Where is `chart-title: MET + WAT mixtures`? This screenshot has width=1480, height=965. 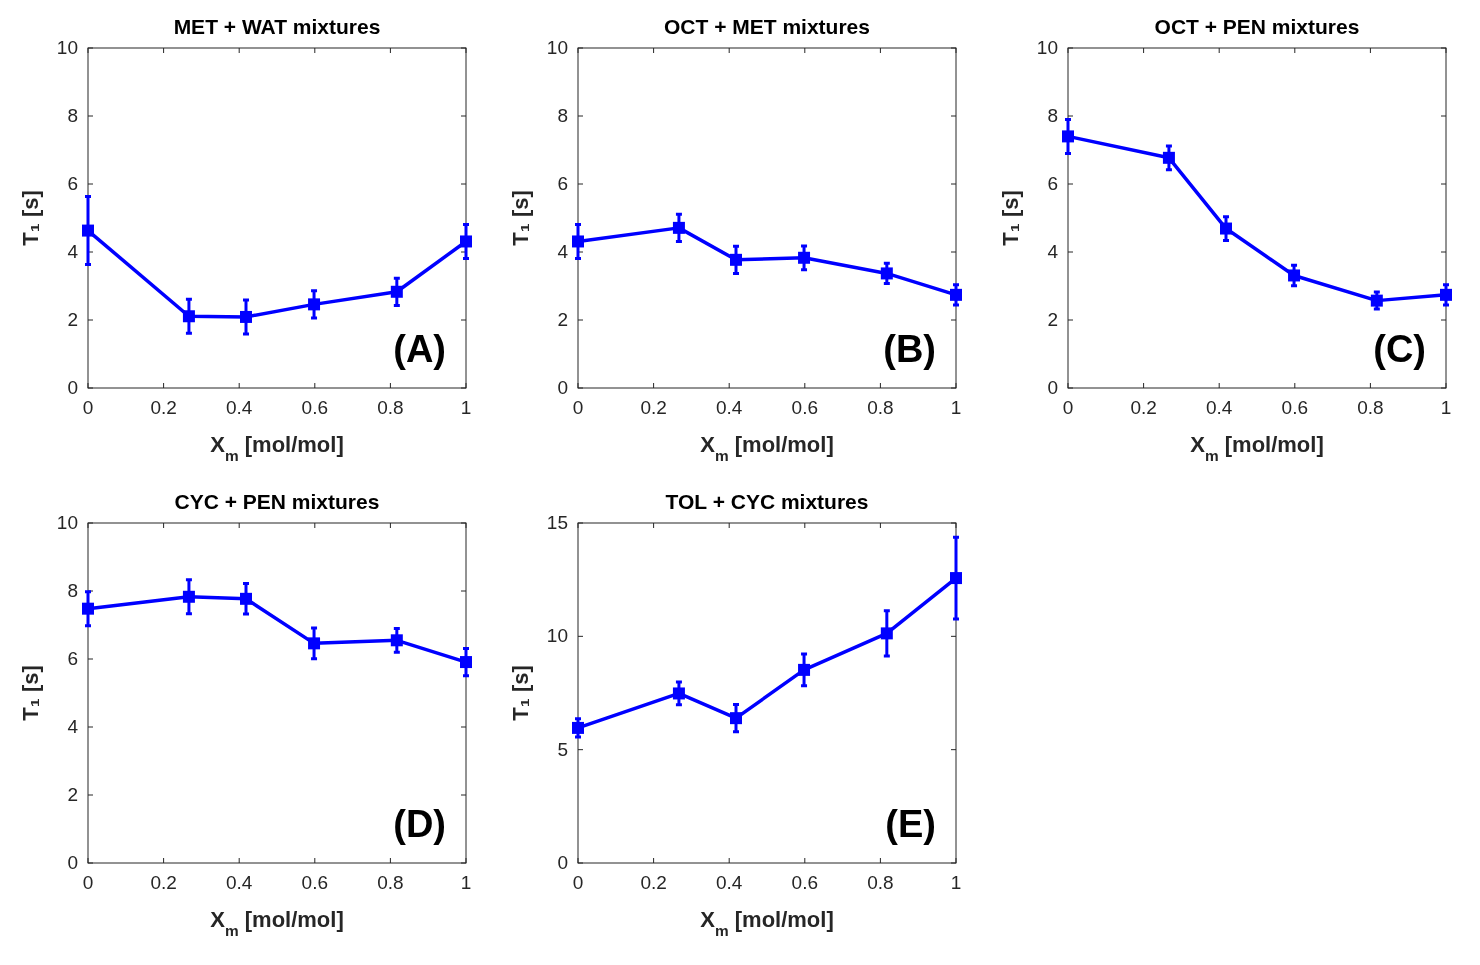
chart-title: MET + WAT mixtures is located at coordinates (277, 26).